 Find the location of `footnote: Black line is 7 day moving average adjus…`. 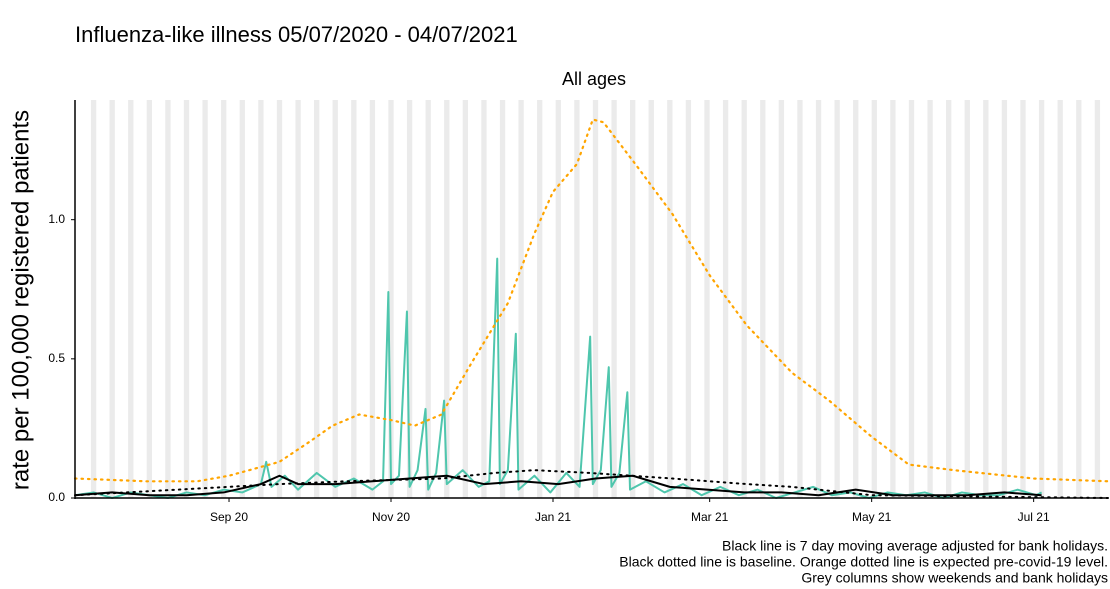

footnote: Black line is 7 day moving average adjus… is located at coordinates (915, 546).